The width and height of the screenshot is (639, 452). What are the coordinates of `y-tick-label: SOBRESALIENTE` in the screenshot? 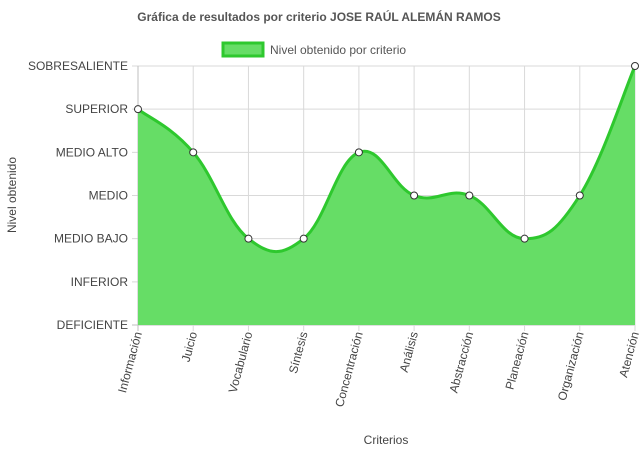 It's located at (78, 66).